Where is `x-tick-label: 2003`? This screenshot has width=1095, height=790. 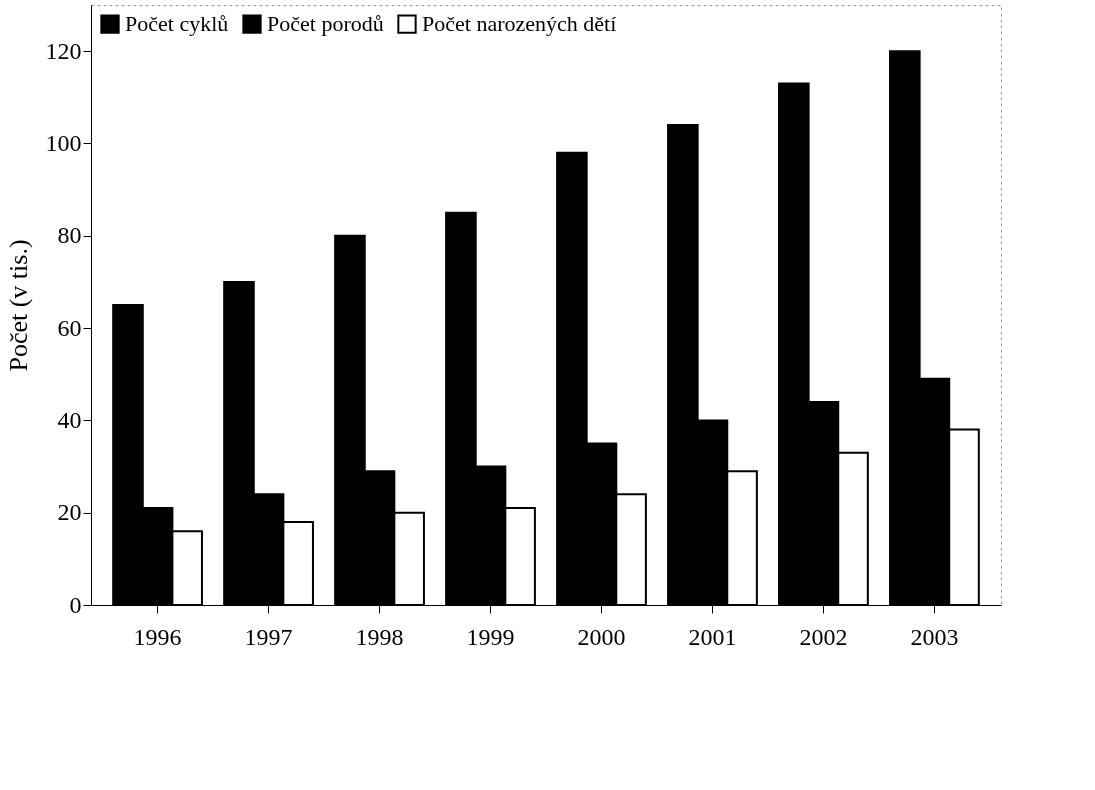
x-tick-label: 2003 is located at coordinates (934, 636).